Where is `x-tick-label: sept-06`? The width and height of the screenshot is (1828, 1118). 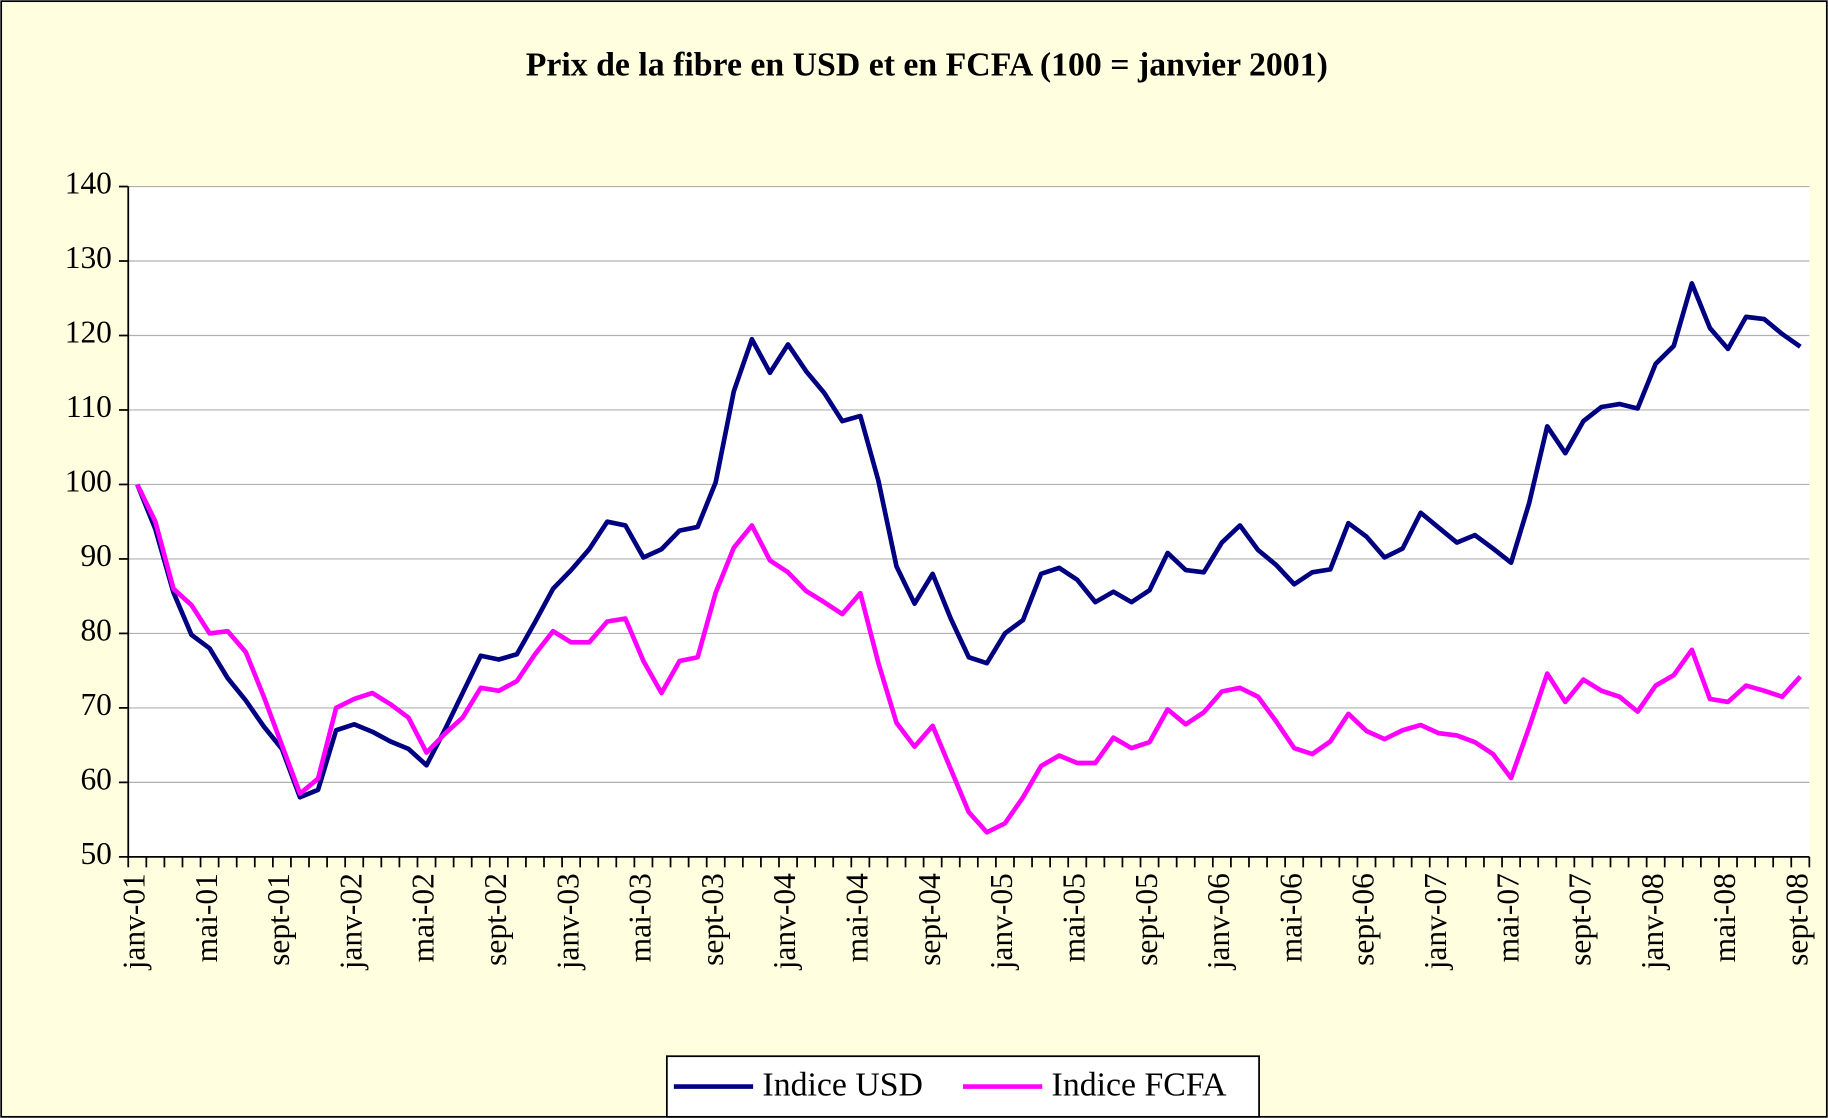 x-tick-label: sept-06 is located at coordinates (1363, 919).